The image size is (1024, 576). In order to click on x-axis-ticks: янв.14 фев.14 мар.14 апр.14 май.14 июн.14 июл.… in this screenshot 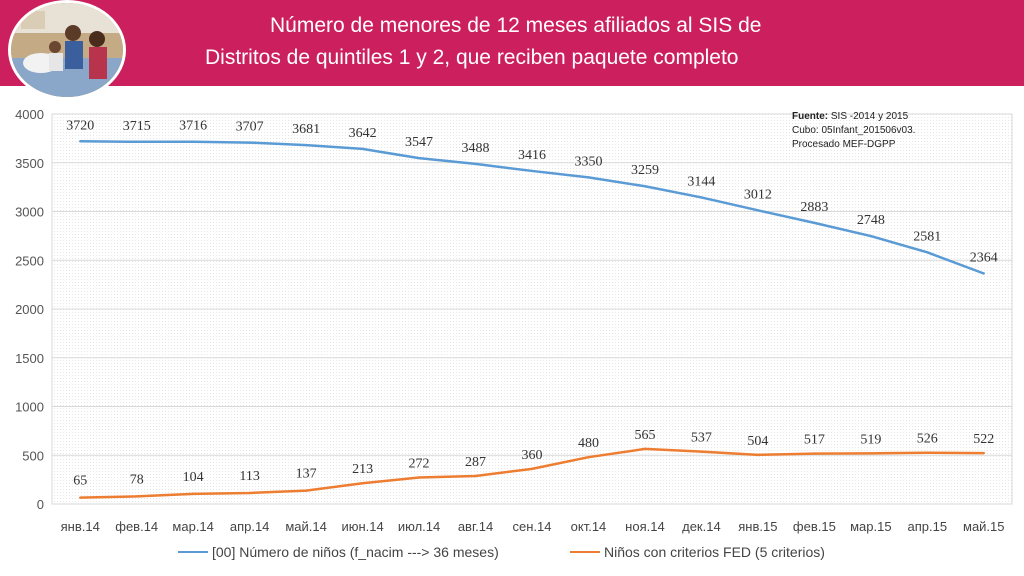, I will do `click(533, 526)`.